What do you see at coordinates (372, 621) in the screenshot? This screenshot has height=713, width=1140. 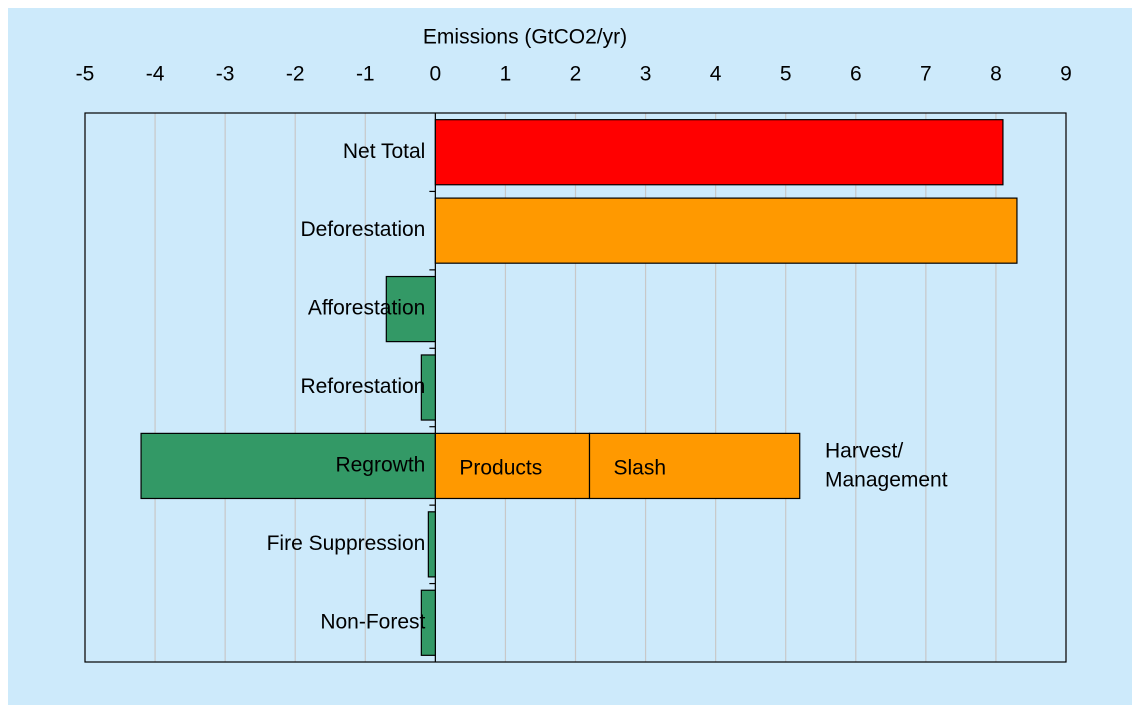 I see `y-tick-label: Non-Forest` at bounding box center [372, 621].